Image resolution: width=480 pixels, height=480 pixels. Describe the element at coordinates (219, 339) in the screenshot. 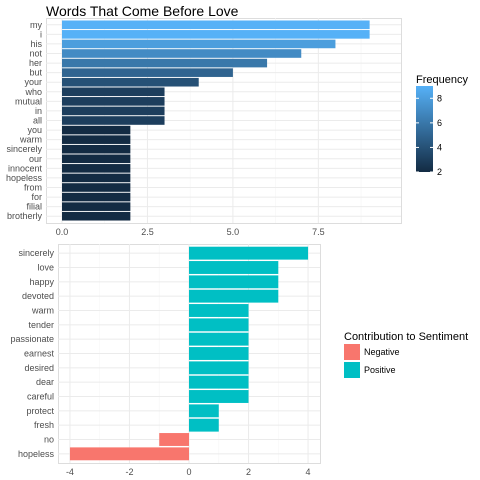

I see `bottom-bar-passionate` at that location.